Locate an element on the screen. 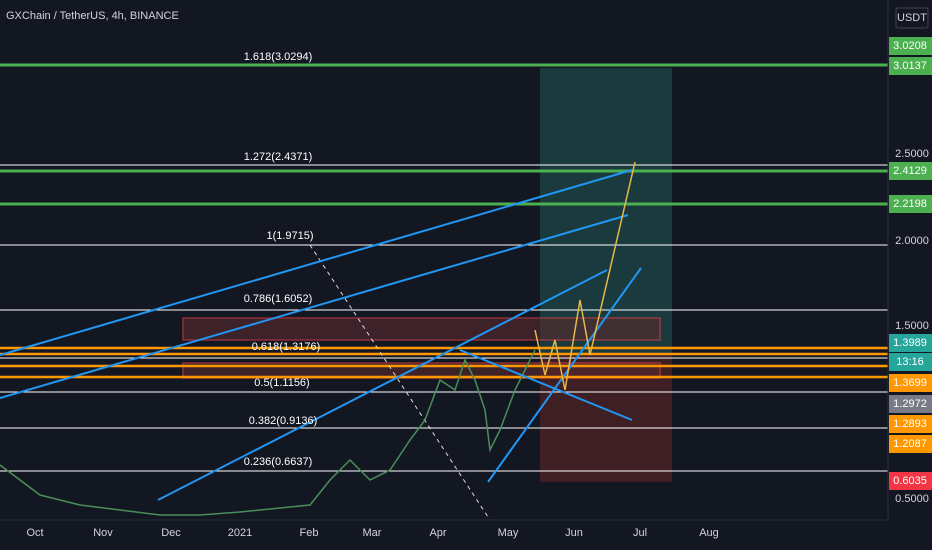 Image resolution: width=932 pixels, height=550 pixels. price-badge: 0.6035 is located at coordinates (910, 481).